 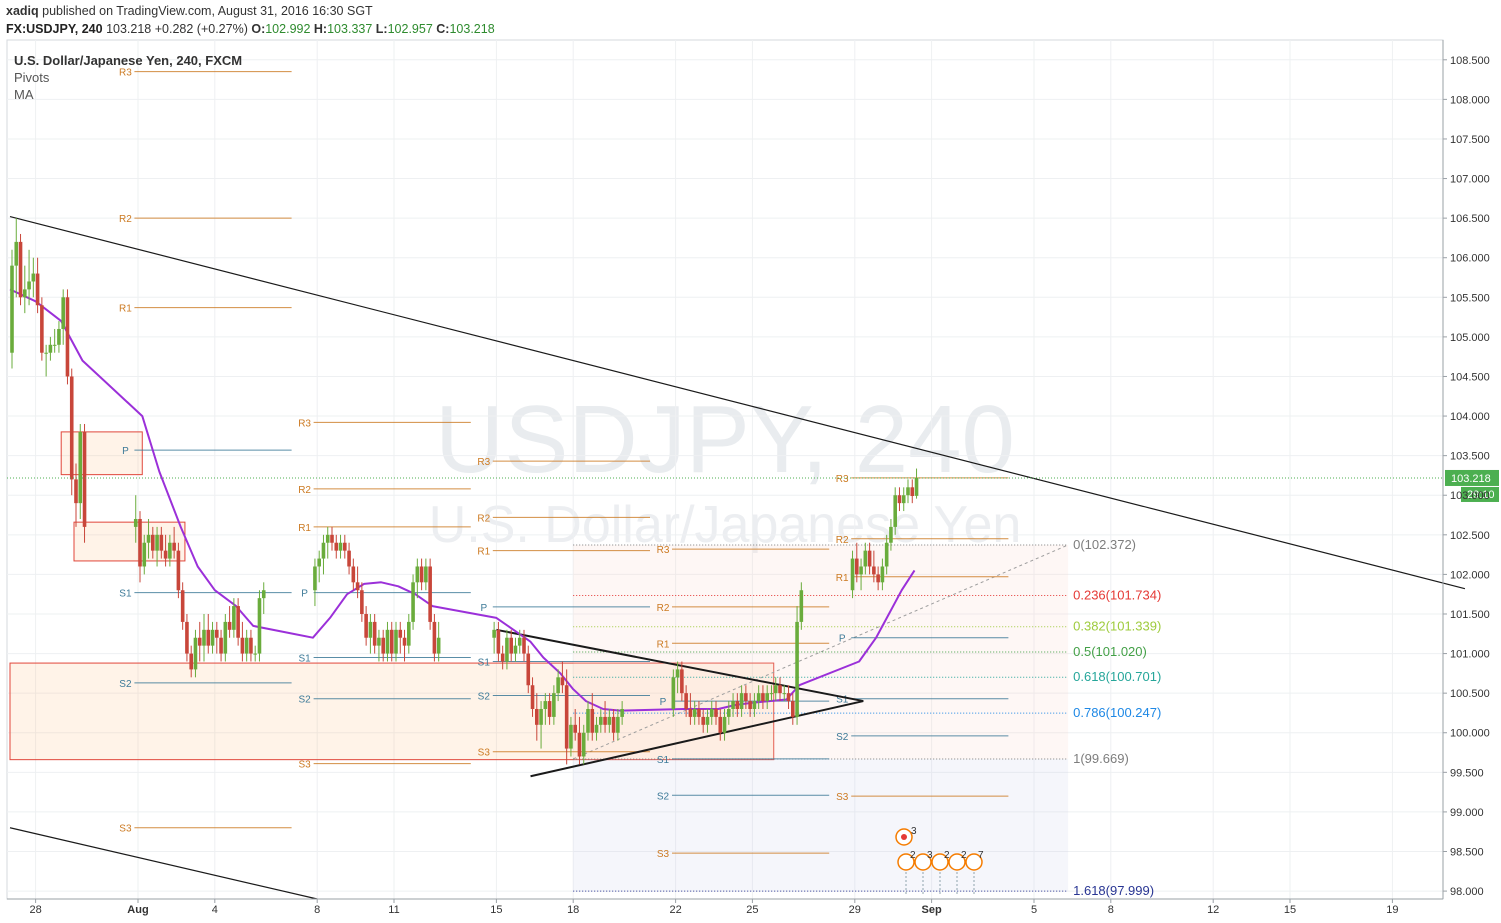 I want to click on legend-indicator-ma: MA, so click(x=24, y=94).